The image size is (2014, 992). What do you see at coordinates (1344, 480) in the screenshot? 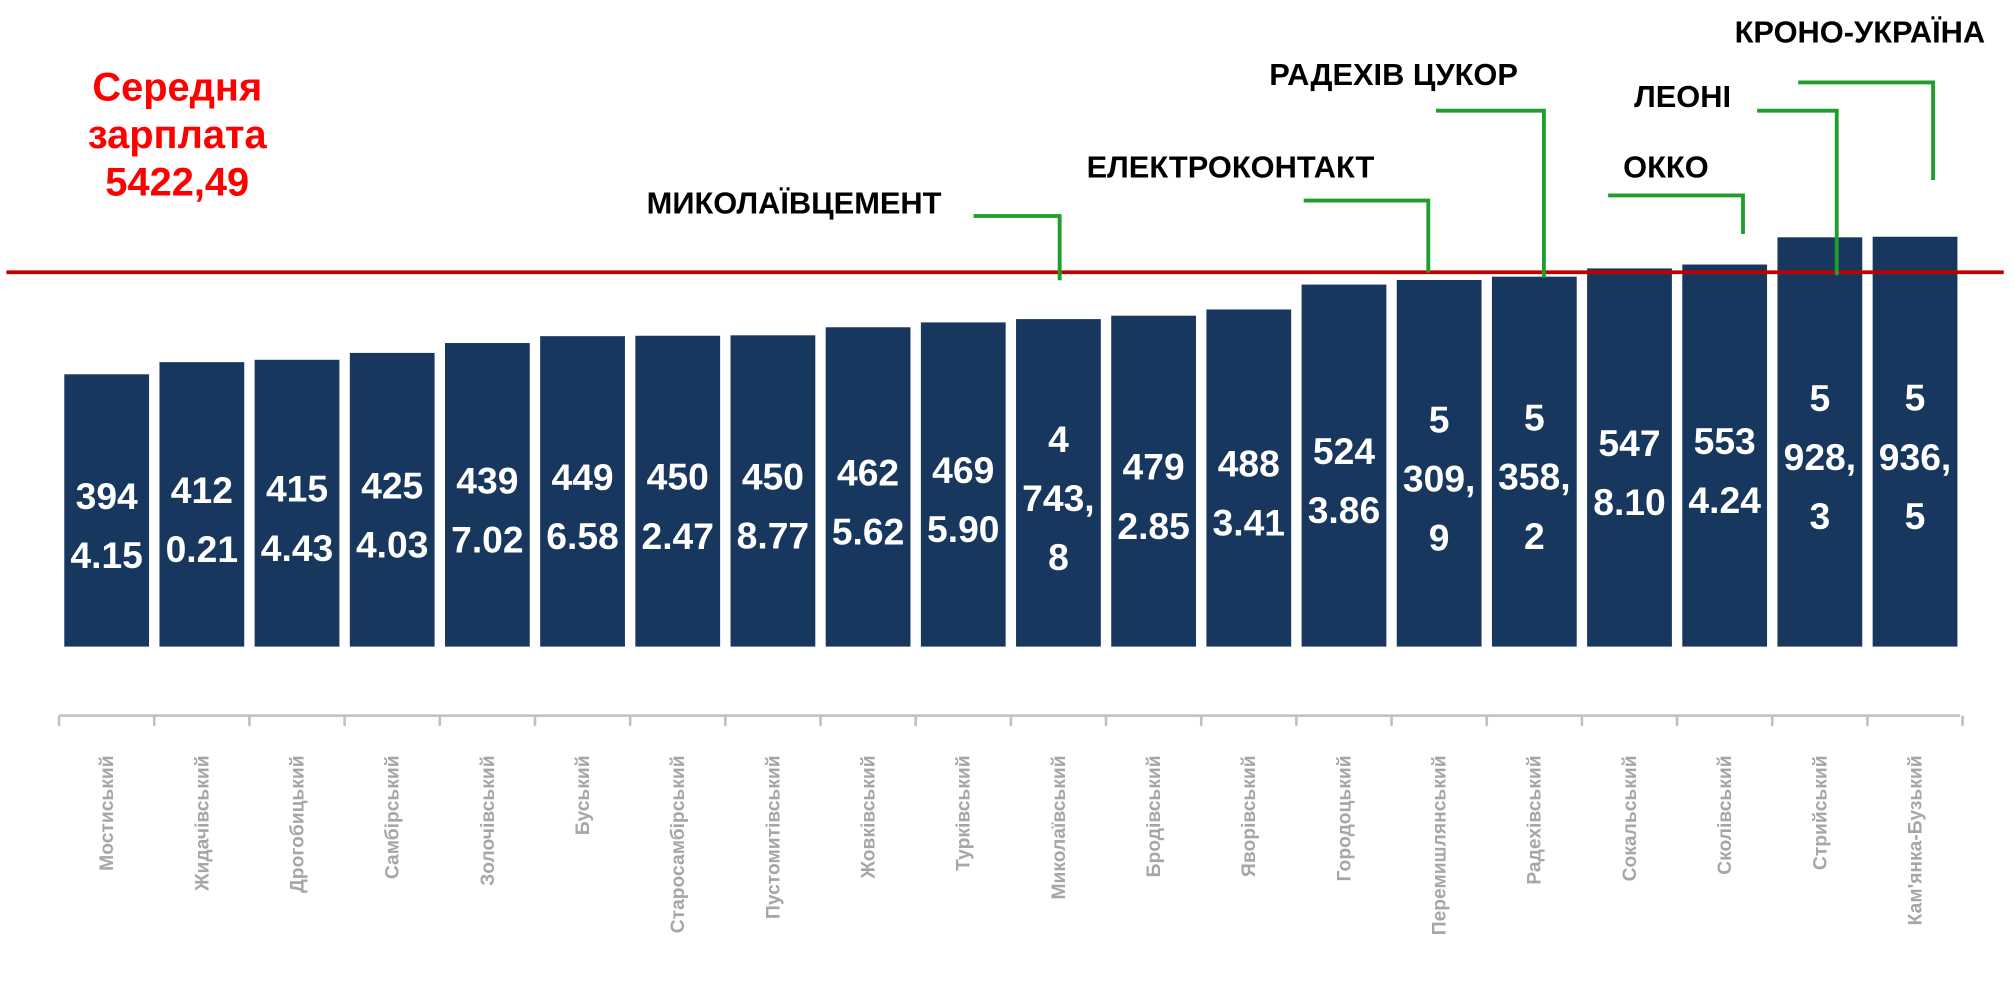
I see `value-label: 524 3.86` at bounding box center [1344, 480].